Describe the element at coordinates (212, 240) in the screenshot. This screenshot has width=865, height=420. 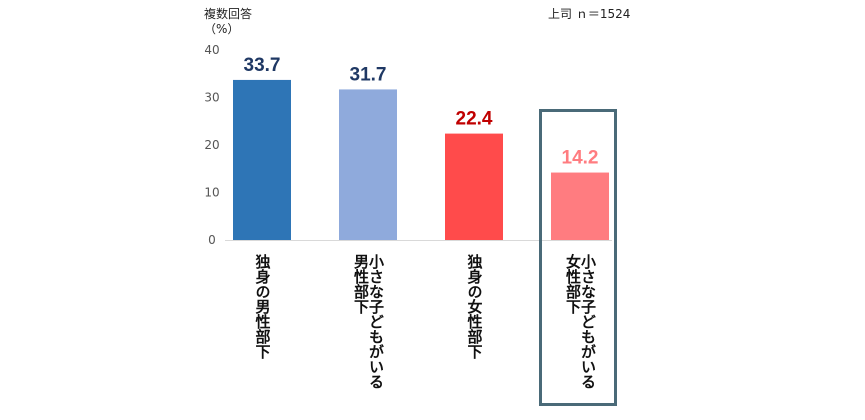
I see `y-tick-label: 0` at that location.